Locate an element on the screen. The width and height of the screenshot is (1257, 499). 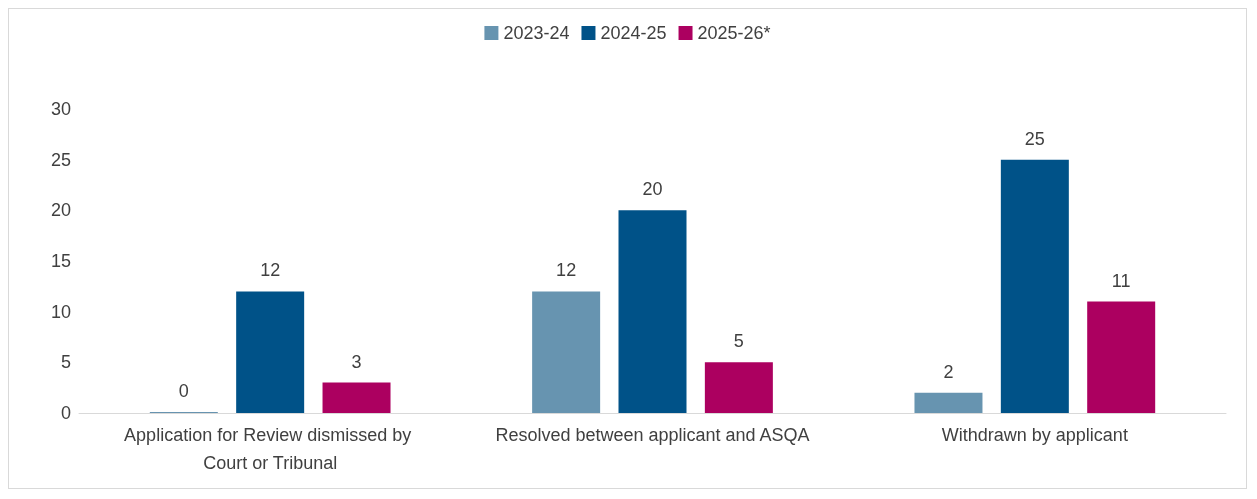
legend-label: 2024-25 is located at coordinates (633, 33).